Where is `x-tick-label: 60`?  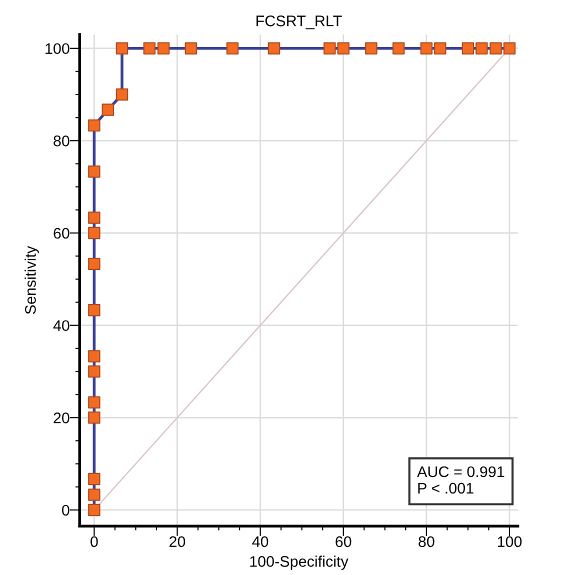 x-tick-label: 60 is located at coordinates (344, 542).